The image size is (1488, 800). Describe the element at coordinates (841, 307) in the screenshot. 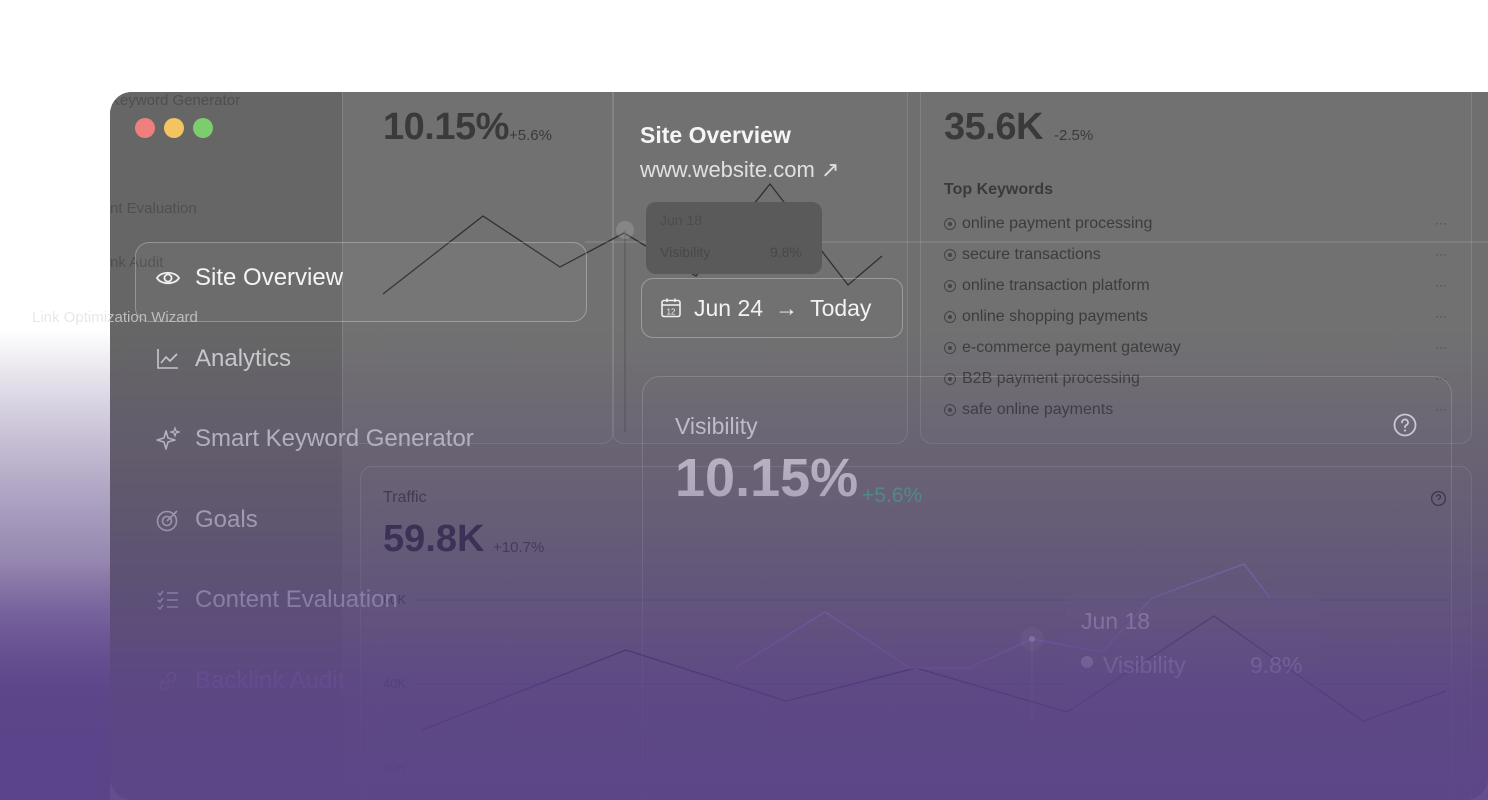

I see `date-to: Today` at that location.